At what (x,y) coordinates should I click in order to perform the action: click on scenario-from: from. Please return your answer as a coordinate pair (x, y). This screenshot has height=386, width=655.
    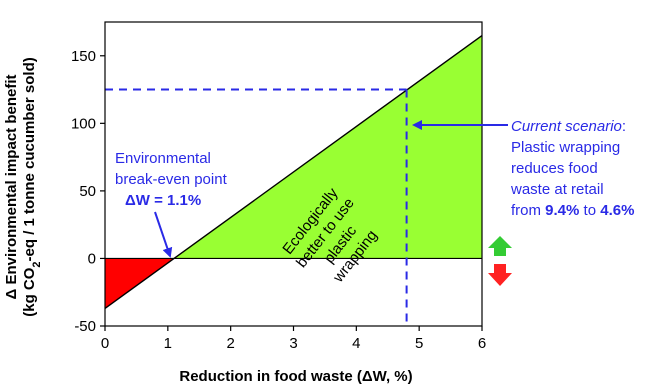
    Looking at the image, I should click on (528, 210).